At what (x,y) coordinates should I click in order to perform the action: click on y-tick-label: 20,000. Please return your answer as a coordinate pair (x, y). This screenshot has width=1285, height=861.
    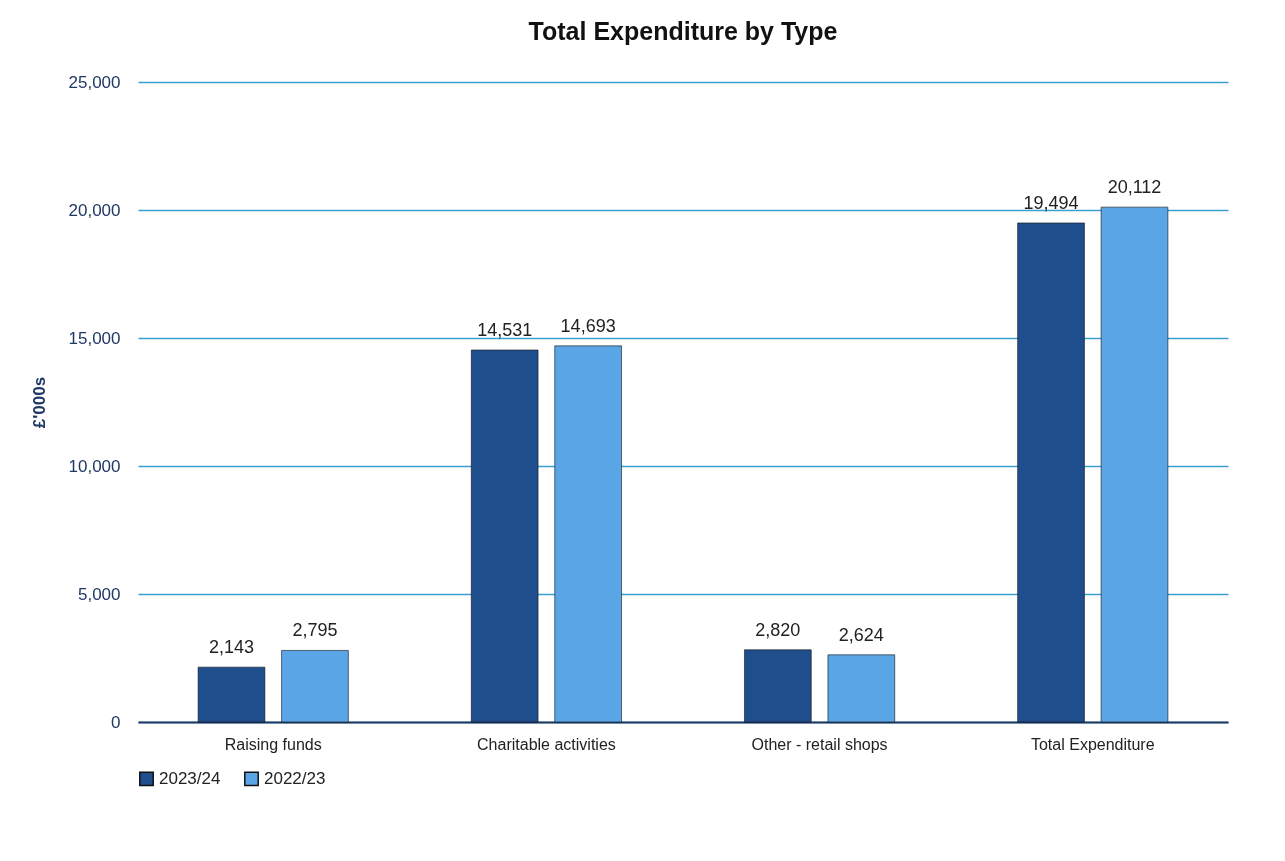
    Looking at the image, I should click on (94, 210).